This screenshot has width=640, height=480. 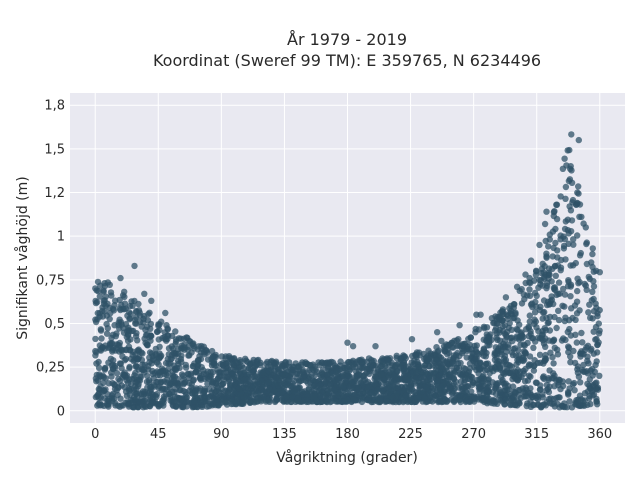 I want to click on y-tick-label: 0,75, so click(x=50, y=280).